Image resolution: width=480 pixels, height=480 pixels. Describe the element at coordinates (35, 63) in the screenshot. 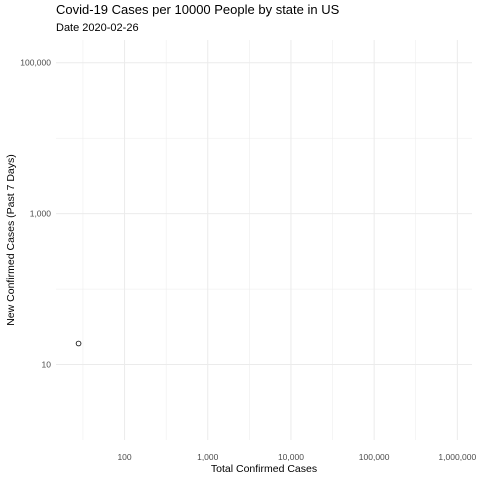

I see `y-tick-label: 100,000` at that location.